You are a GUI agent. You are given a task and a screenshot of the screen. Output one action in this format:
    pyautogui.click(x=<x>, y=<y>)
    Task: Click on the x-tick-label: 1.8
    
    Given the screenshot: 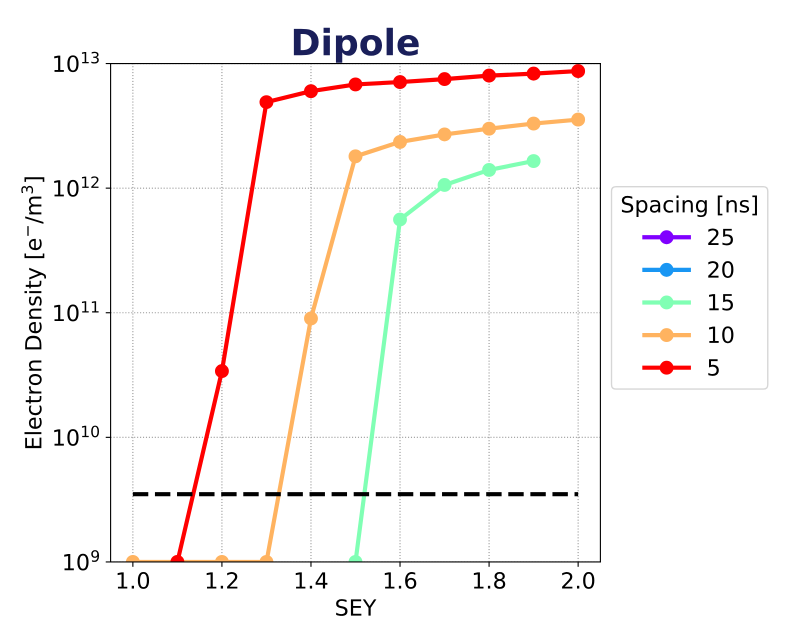 What is the action you would take?
    pyautogui.click(x=490, y=580)
    